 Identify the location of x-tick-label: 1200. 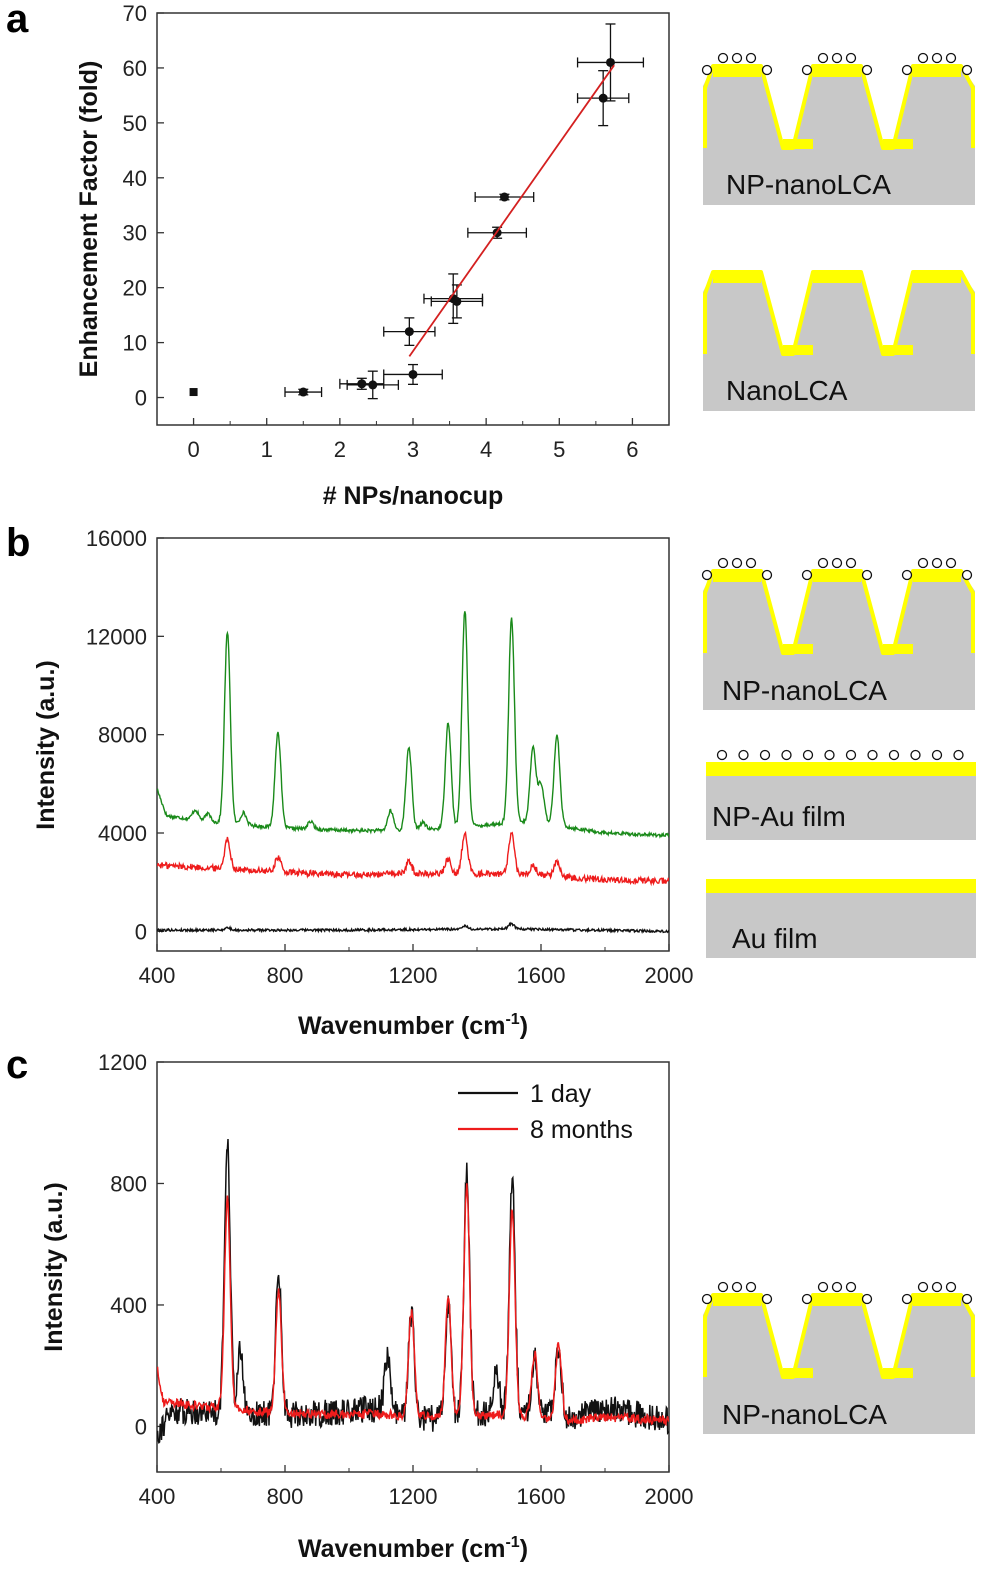
(413, 975).